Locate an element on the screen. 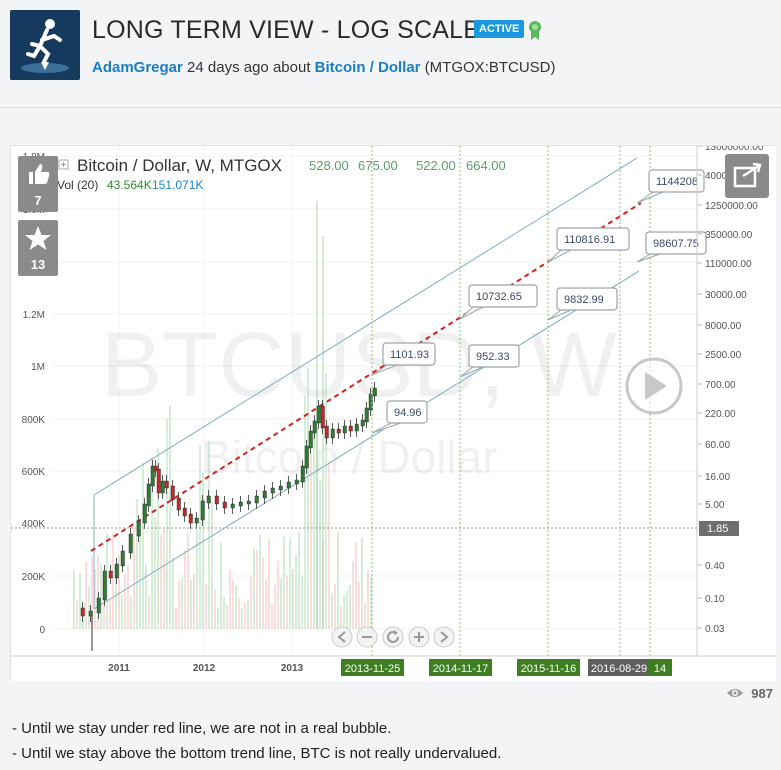 The width and height of the screenshot is (781, 770). author-link: AdamGregar is located at coordinates (137, 67).